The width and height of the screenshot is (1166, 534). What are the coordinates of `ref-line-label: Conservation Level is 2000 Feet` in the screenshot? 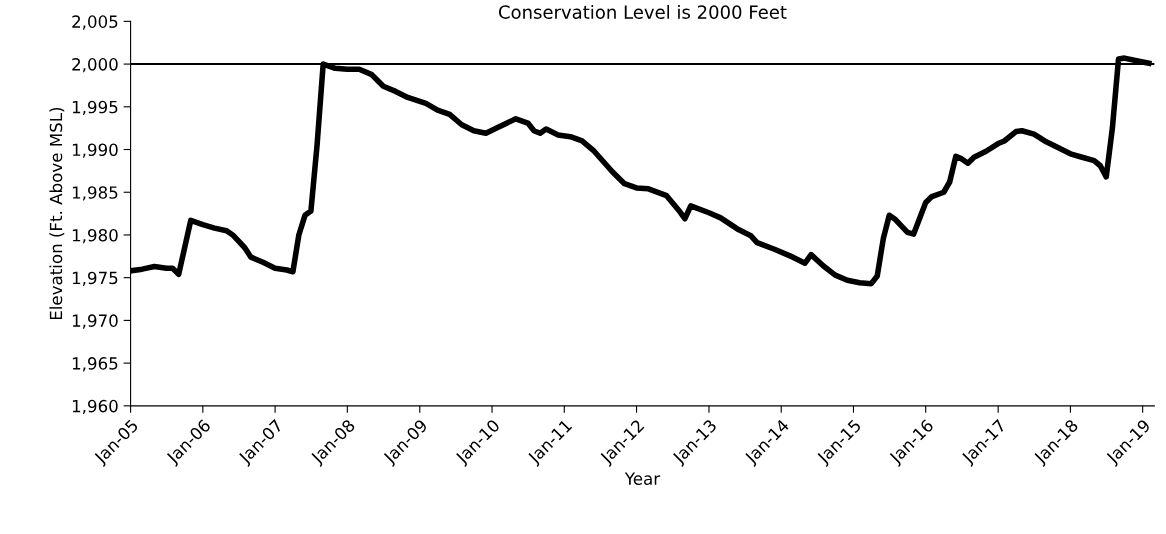 It's located at (642, 11).